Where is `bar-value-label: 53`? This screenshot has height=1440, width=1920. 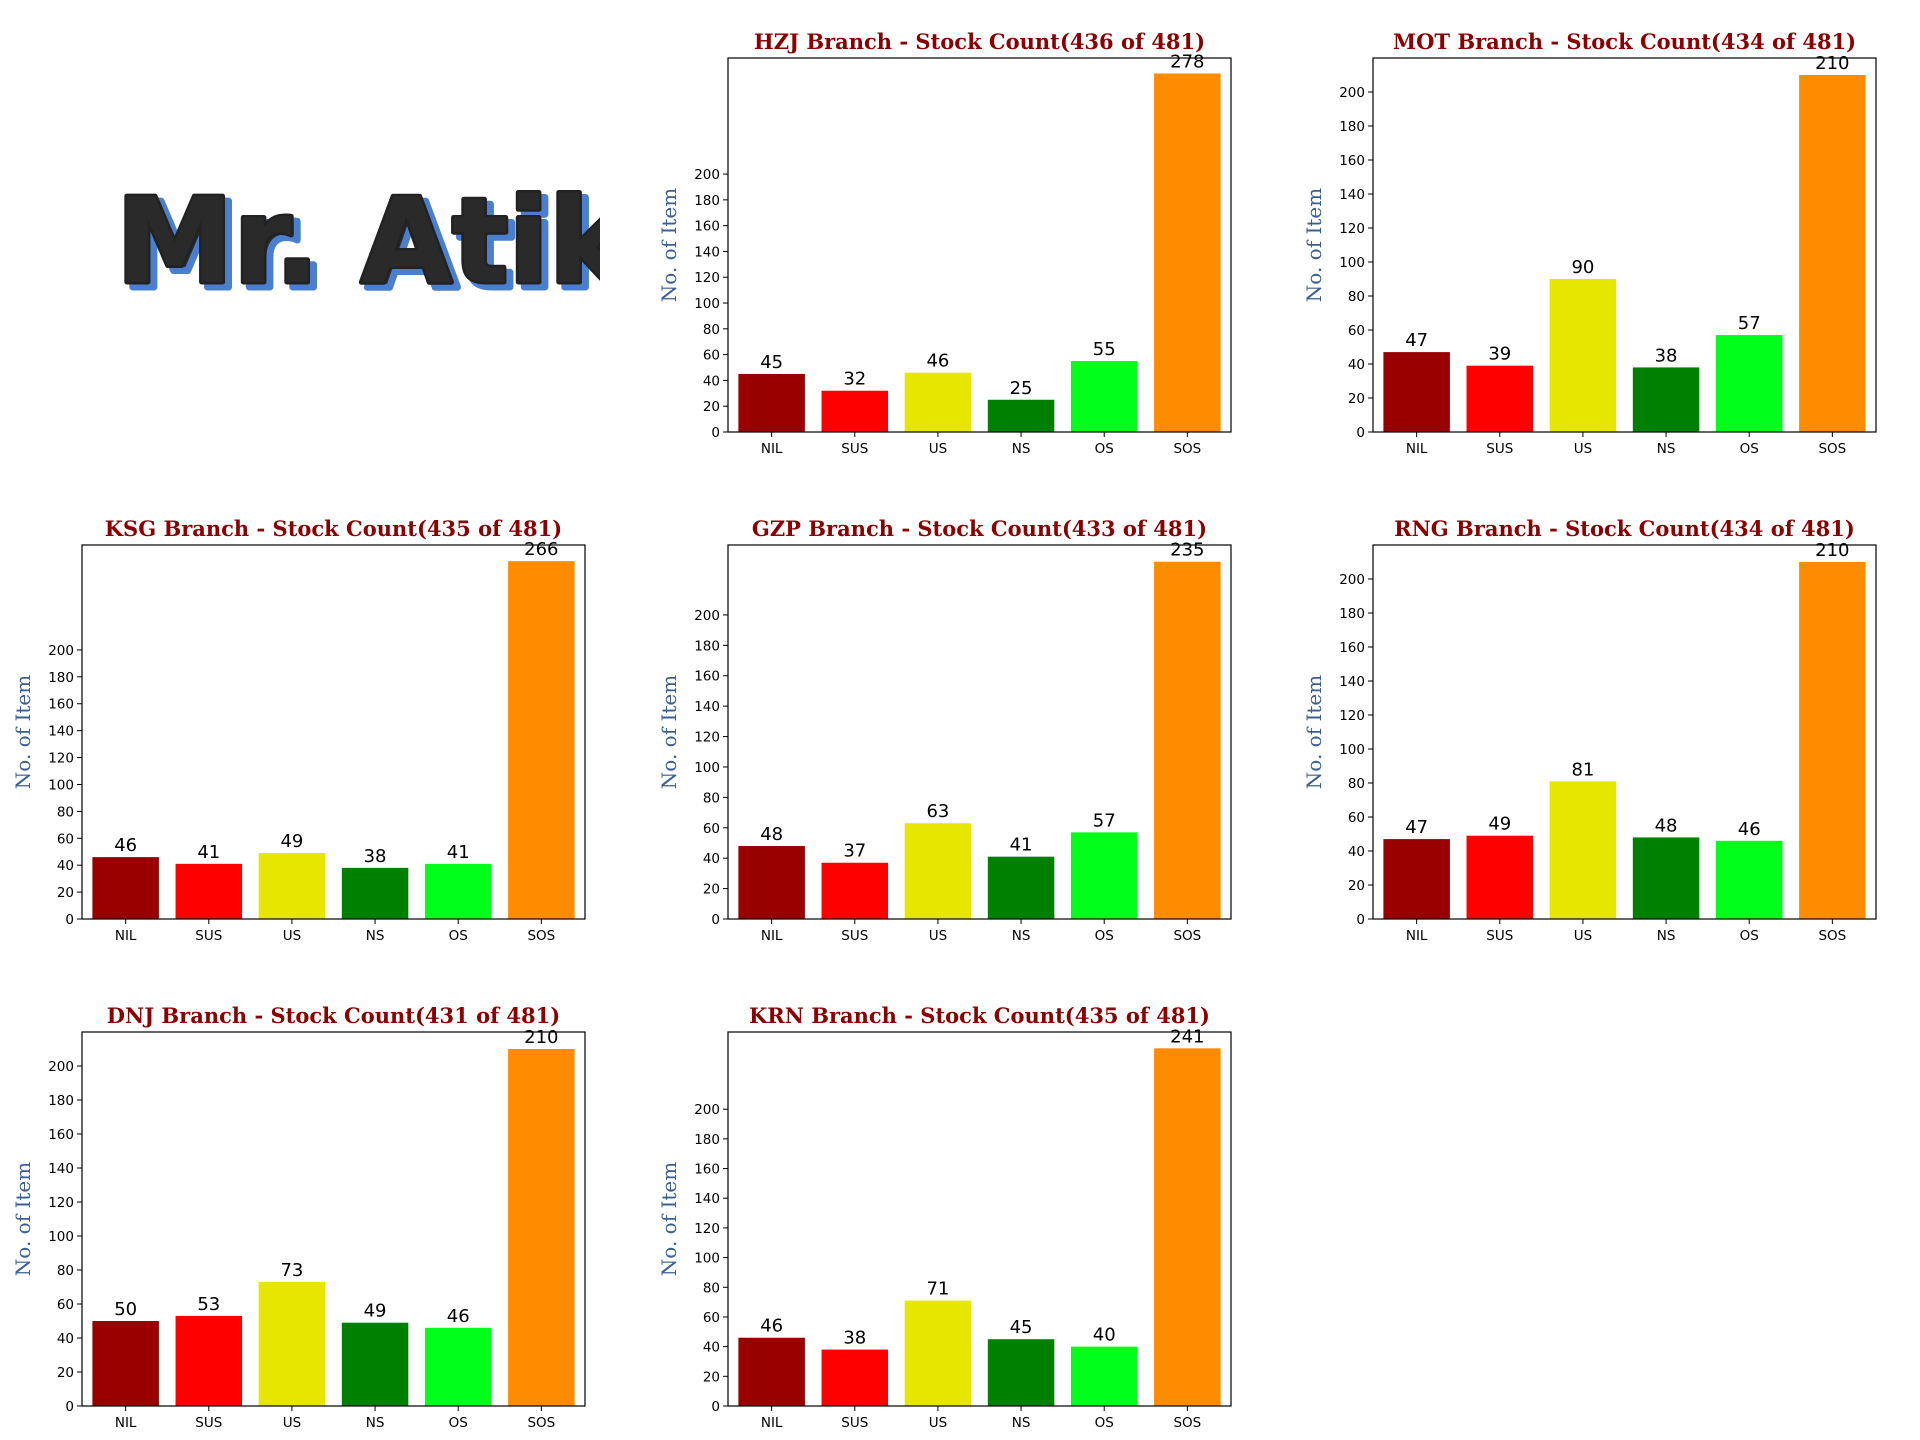
bar-value-label: 53 is located at coordinates (208, 1304).